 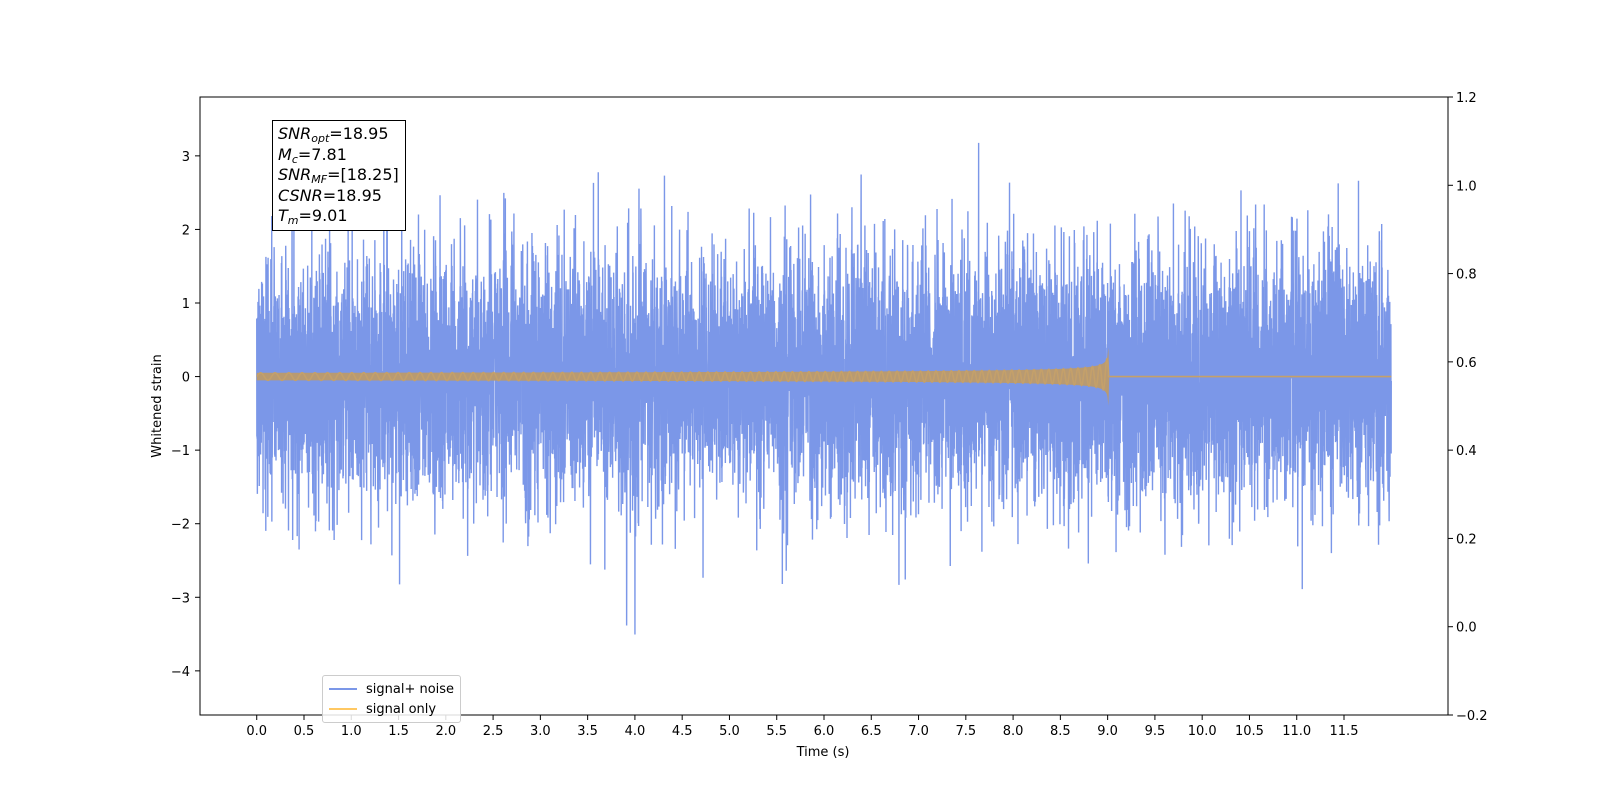 I want to click on y2-tick-label: 0.0, so click(x=1466, y=628).